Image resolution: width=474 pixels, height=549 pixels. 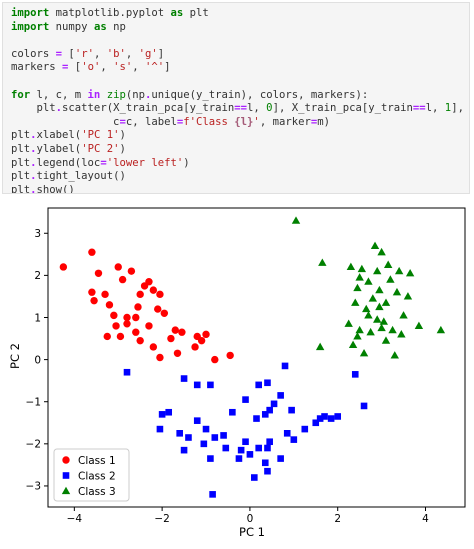 What do you see at coordinates (148, 53) in the screenshot?
I see `code-token: 'g'` at bounding box center [148, 53].